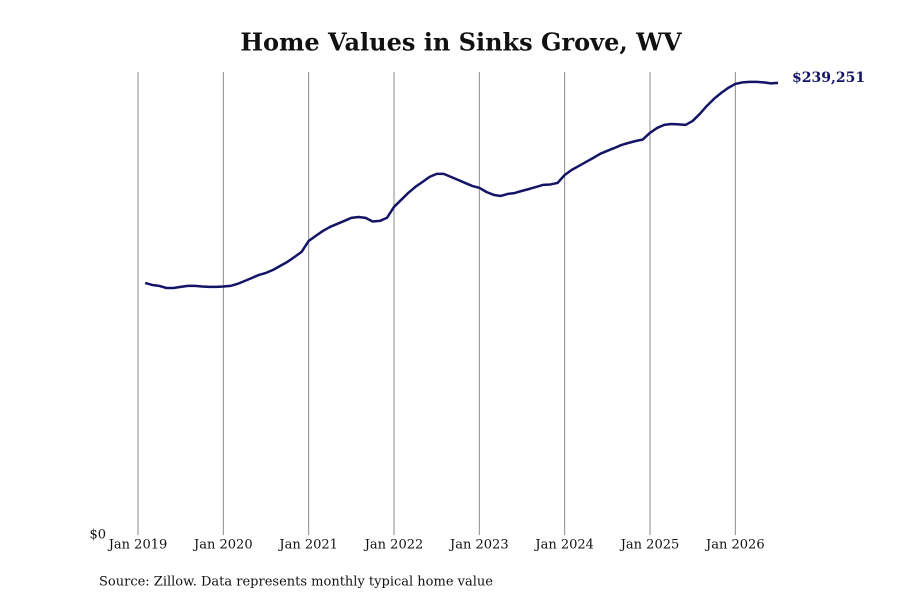 This screenshot has height=600, width=900. What do you see at coordinates (307, 545) in the screenshot?
I see `x-tick-label: Jan 2021` at bounding box center [307, 545].